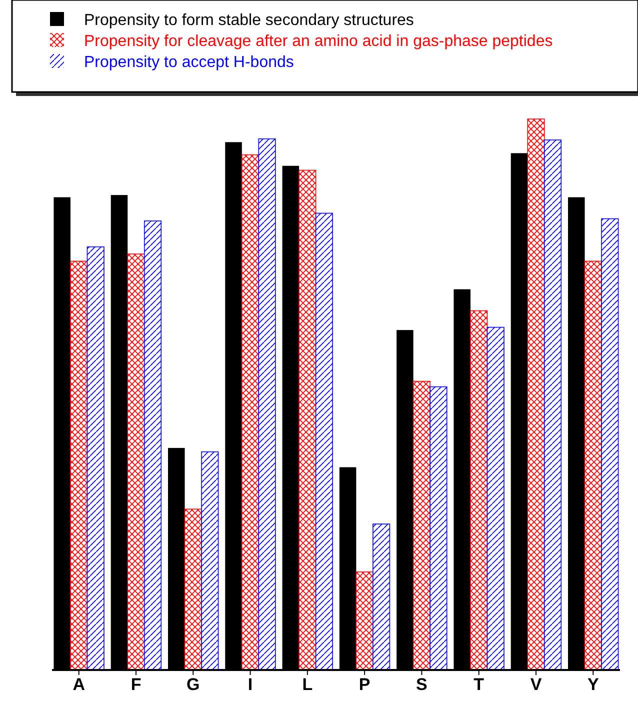 The width and height of the screenshot is (638, 703). What do you see at coordinates (364, 684) in the screenshot?
I see `x-tick-label: P` at bounding box center [364, 684].